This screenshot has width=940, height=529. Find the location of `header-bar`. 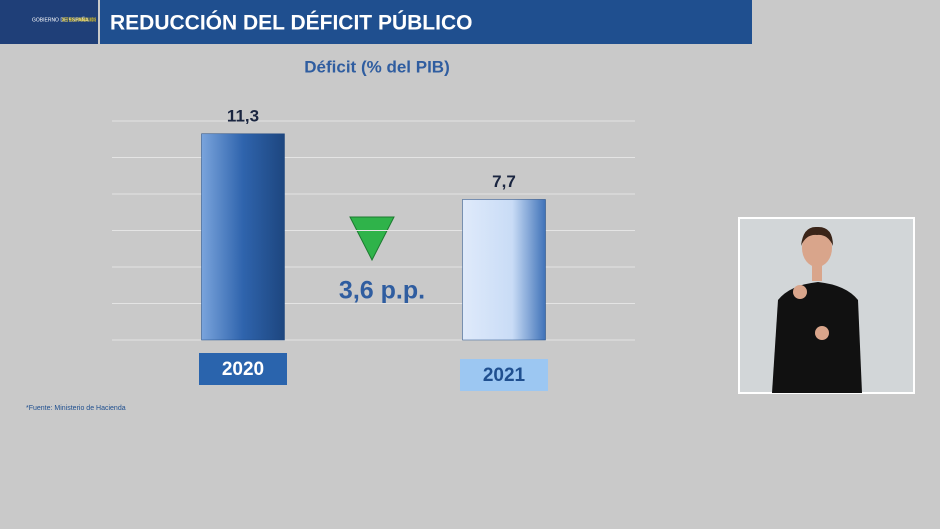

header-bar is located at coordinates (426, 22).